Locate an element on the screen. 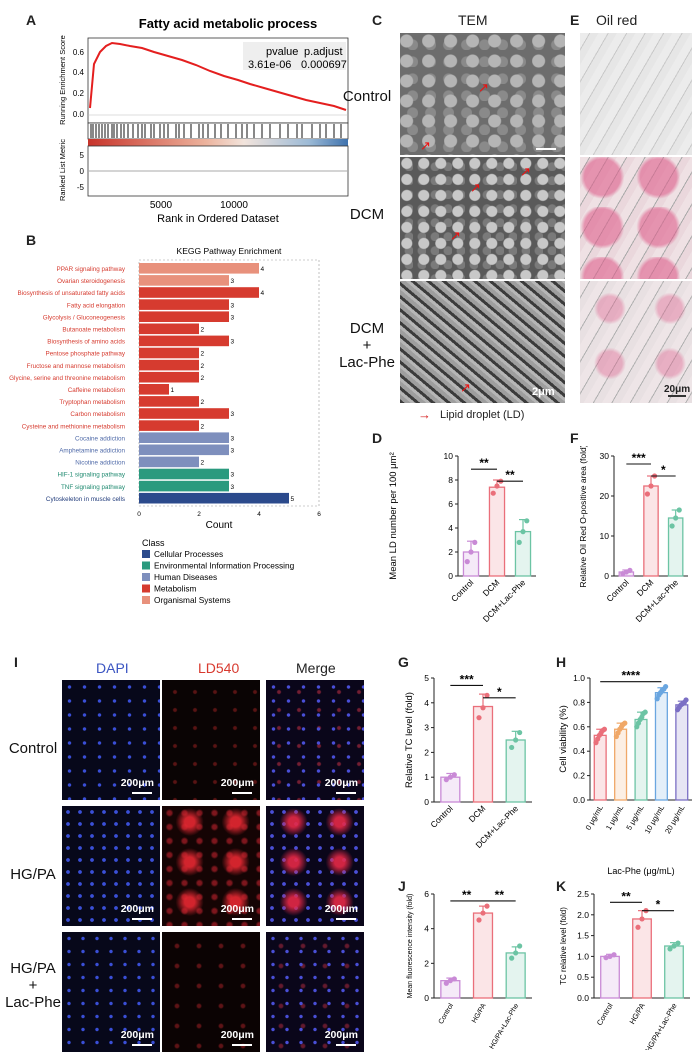  gsea-ytick: 0.0 is located at coordinates (79, 114).